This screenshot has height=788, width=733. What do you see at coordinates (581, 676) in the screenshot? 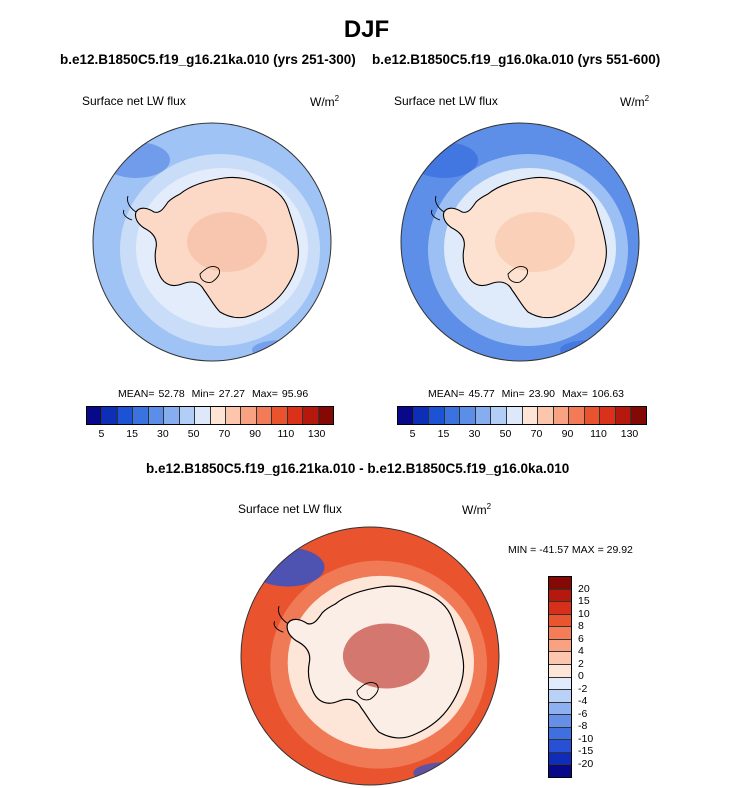
I see `colorbar-tick-label: 0` at bounding box center [581, 676].